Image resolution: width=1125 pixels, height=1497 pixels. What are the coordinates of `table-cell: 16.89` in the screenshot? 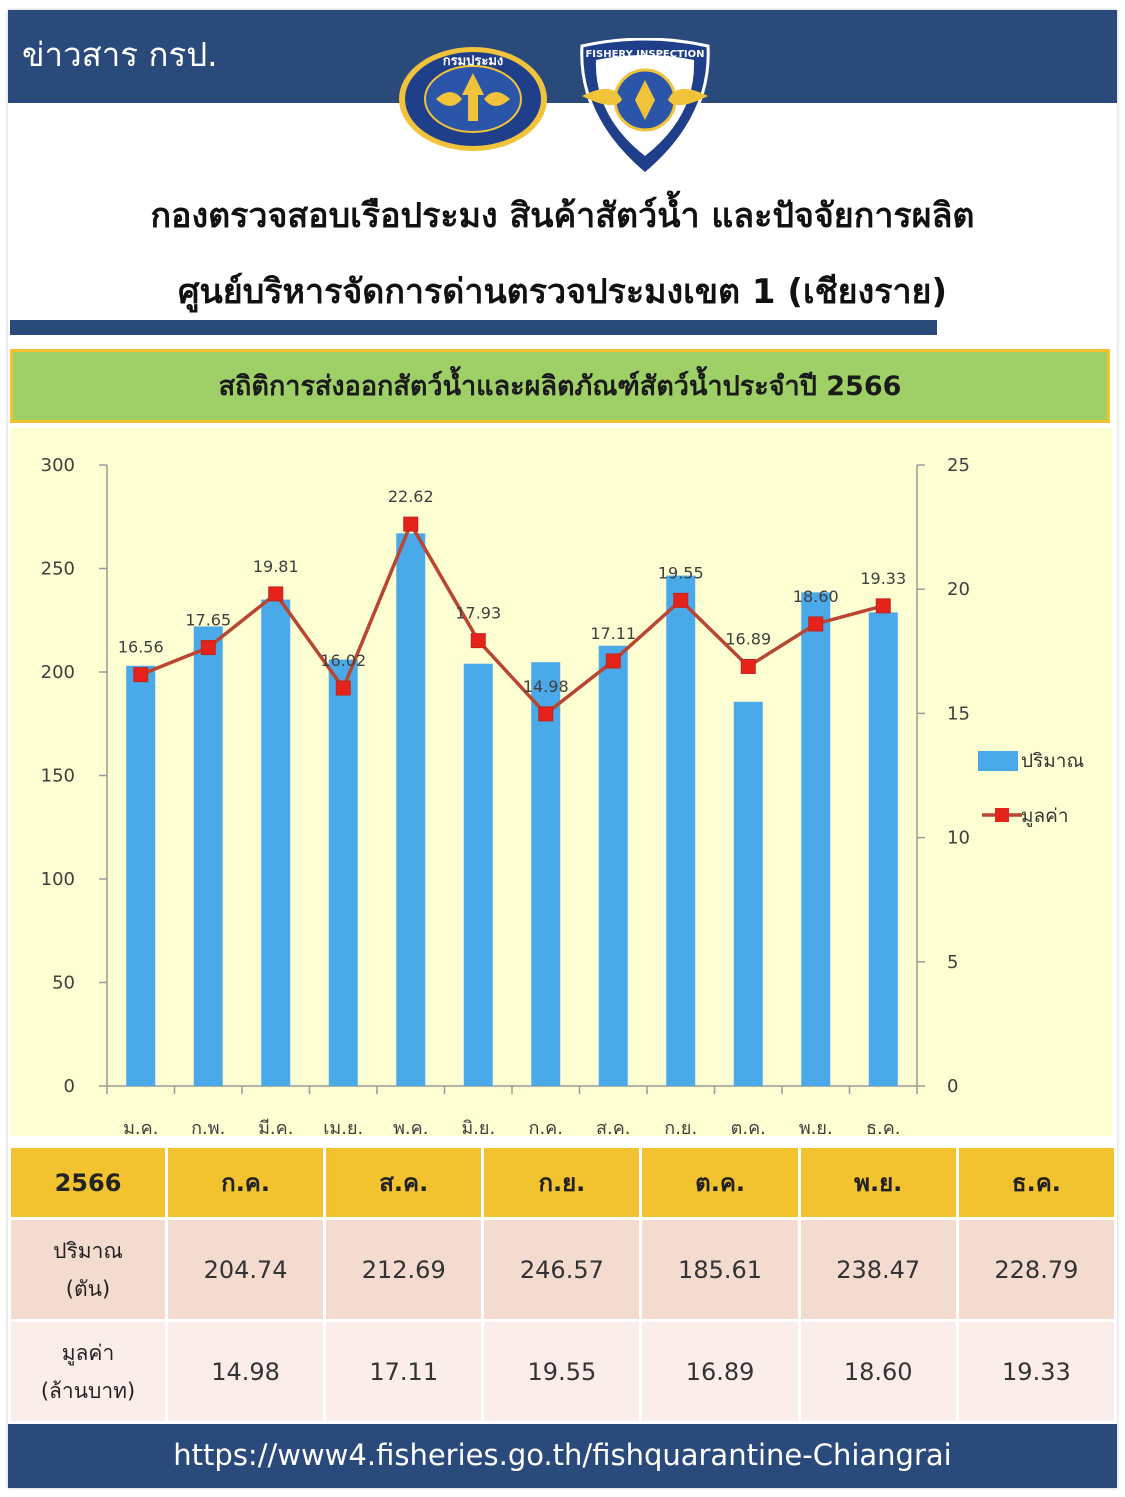 It's located at (720, 1371).